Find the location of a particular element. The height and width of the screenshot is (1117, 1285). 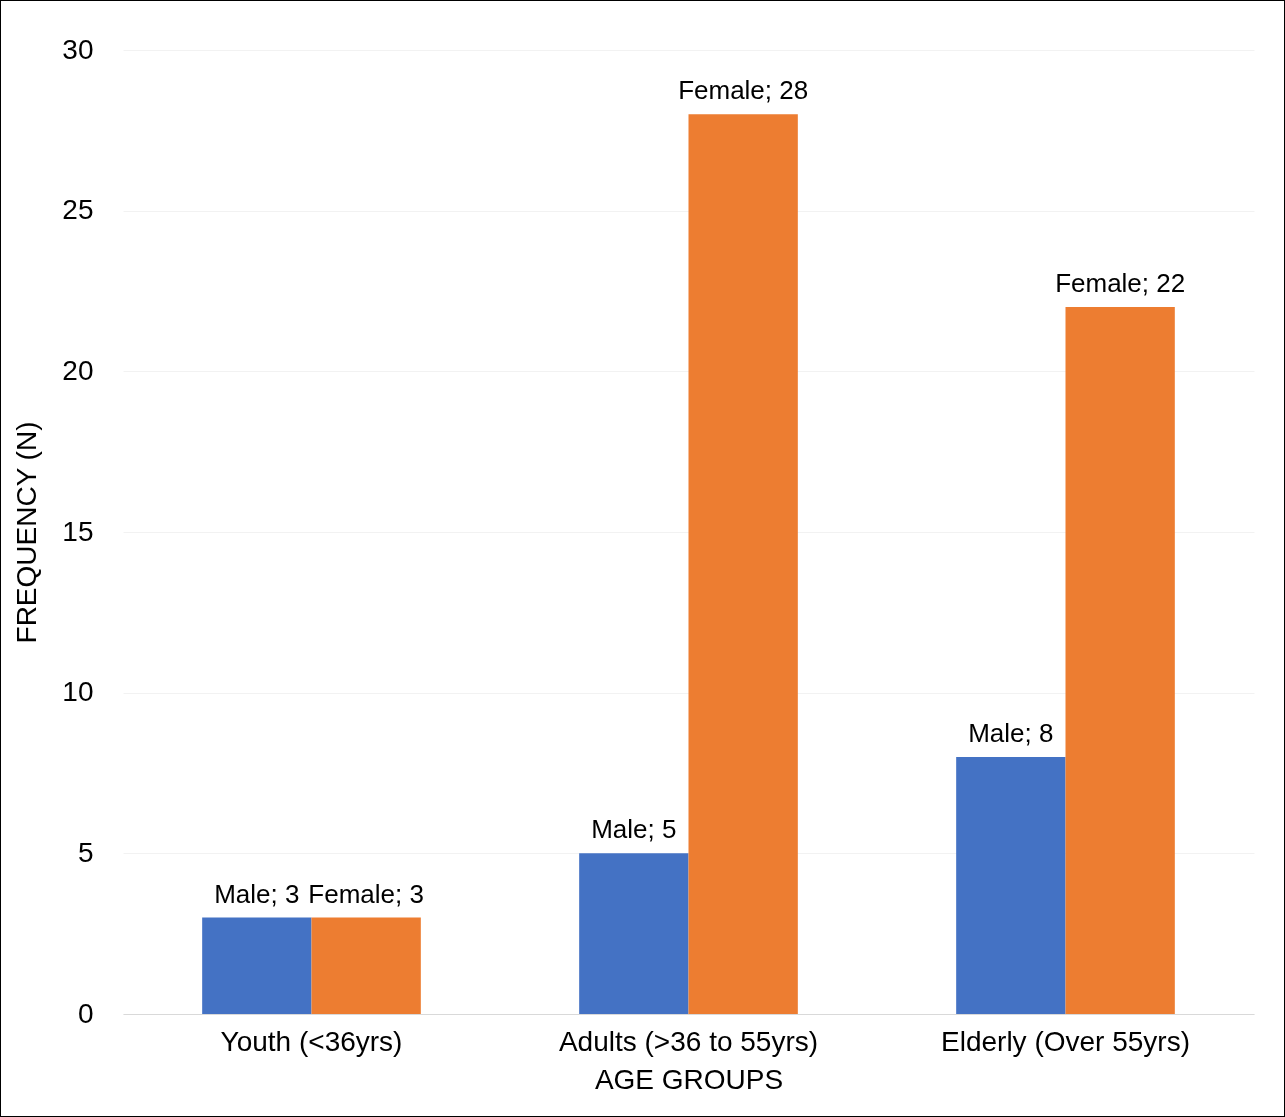

data-label: Female; 22 is located at coordinates (1120, 283).